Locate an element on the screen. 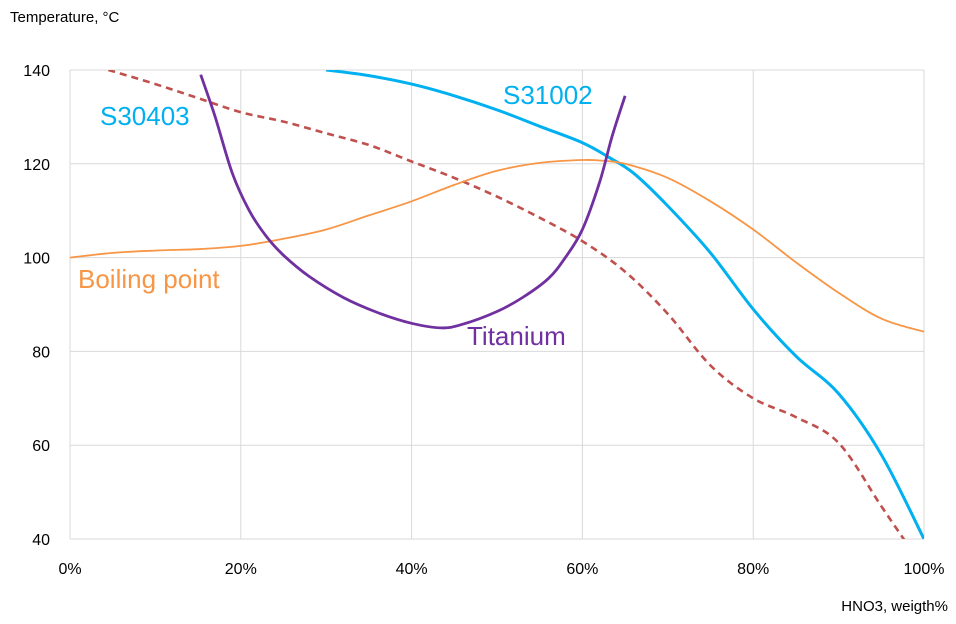 This screenshot has width=956, height=624. y-tick-label: 80 is located at coordinates (41, 352).